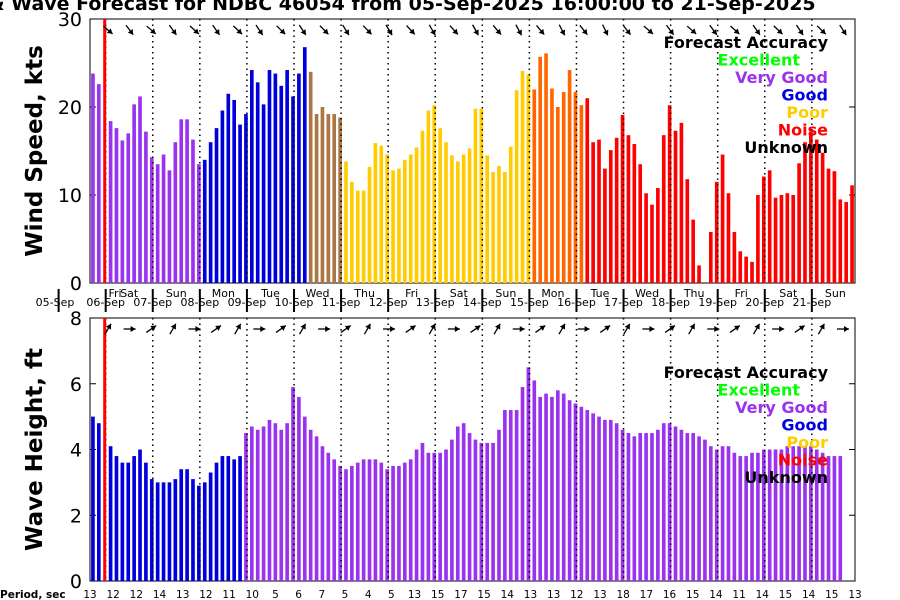 This screenshot has height=600, width=900. Describe the element at coordinates (364, 293) in the screenshot. I see `day-name: Thu` at that location.